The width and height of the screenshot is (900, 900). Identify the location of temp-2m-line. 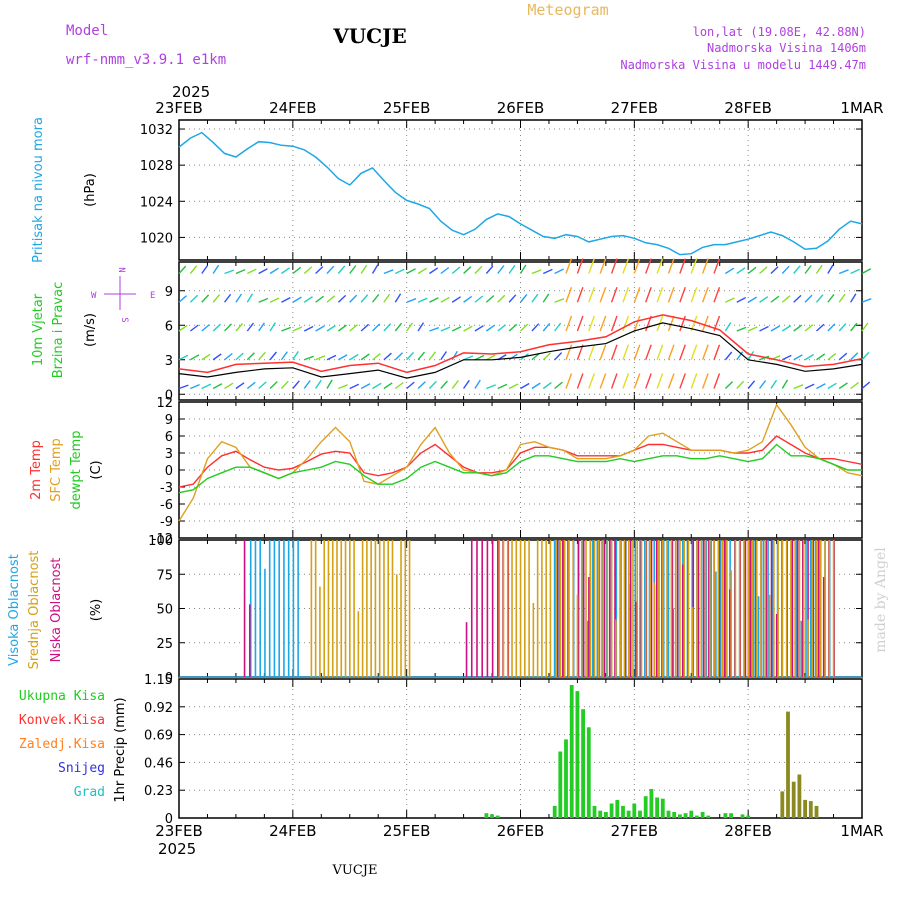
(520, 461).